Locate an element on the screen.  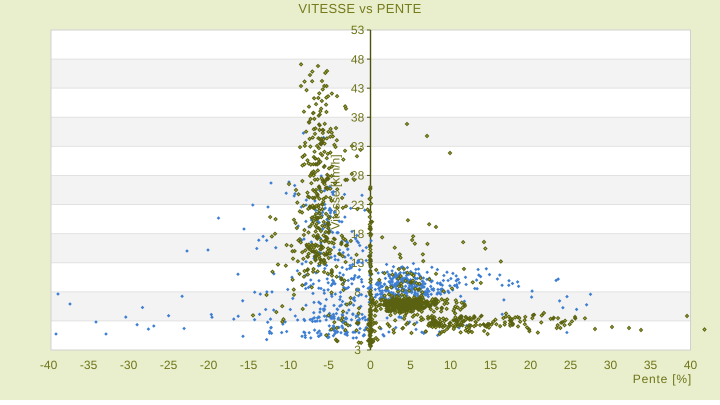
svg-text: 43 is located at coordinates (358, 88).